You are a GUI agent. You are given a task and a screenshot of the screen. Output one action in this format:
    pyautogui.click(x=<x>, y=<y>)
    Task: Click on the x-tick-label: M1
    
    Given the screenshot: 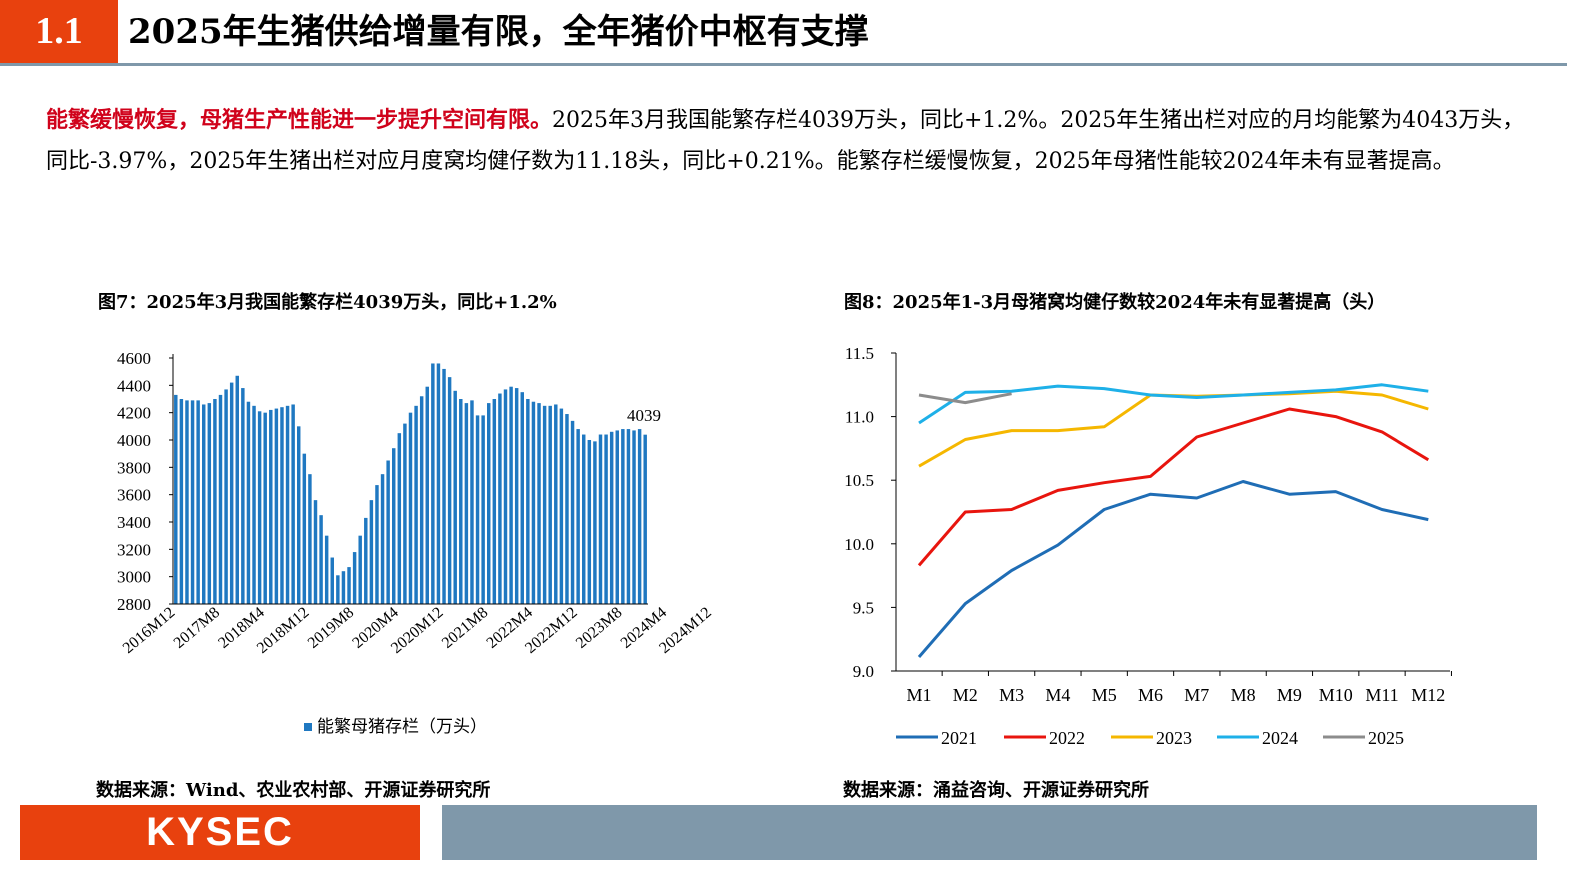 What is the action you would take?
    pyautogui.click(x=918, y=695)
    